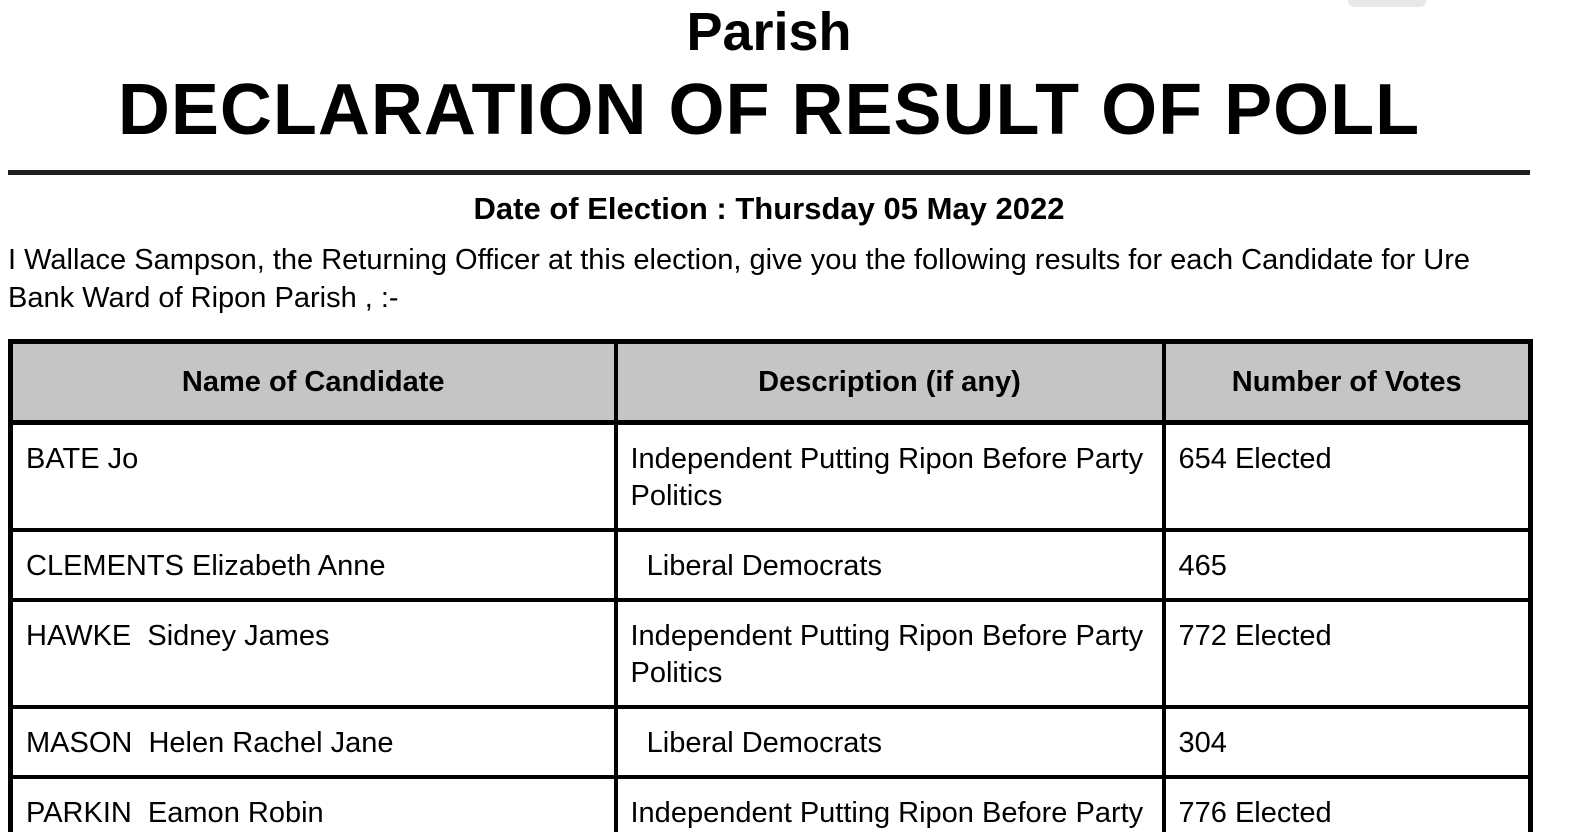 This screenshot has height=832, width=1576. I want to click on votes-cell: 776 Elected, so click(1347, 803).